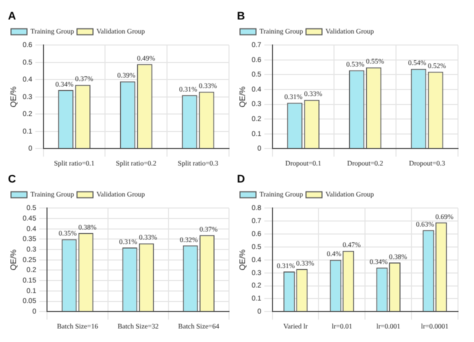 This screenshot has height=342, width=474. I want to click on chart-title: B, so click(241, 16).